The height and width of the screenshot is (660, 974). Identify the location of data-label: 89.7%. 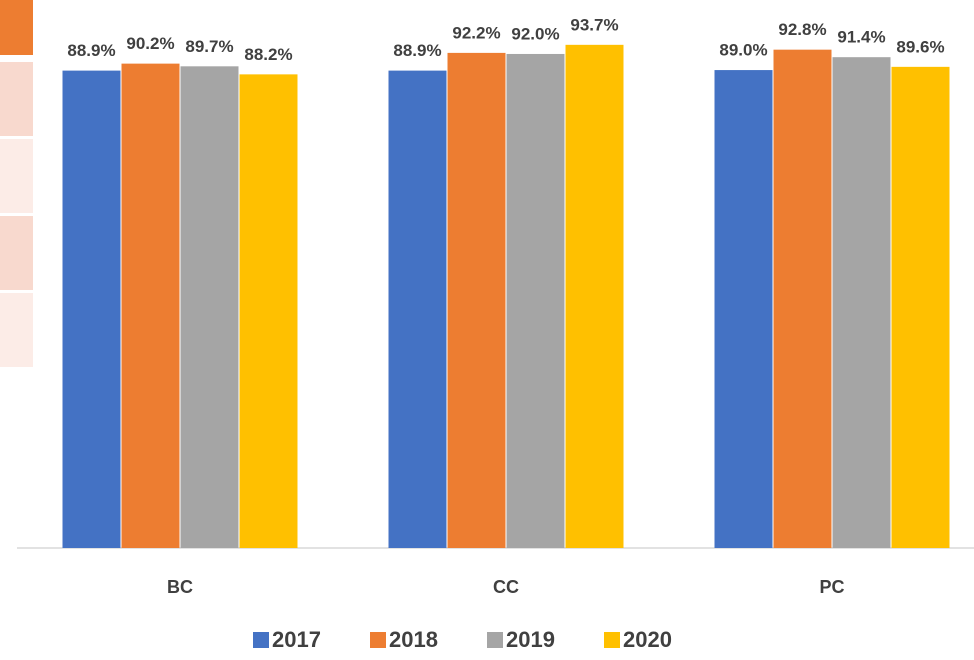
(209, 46).